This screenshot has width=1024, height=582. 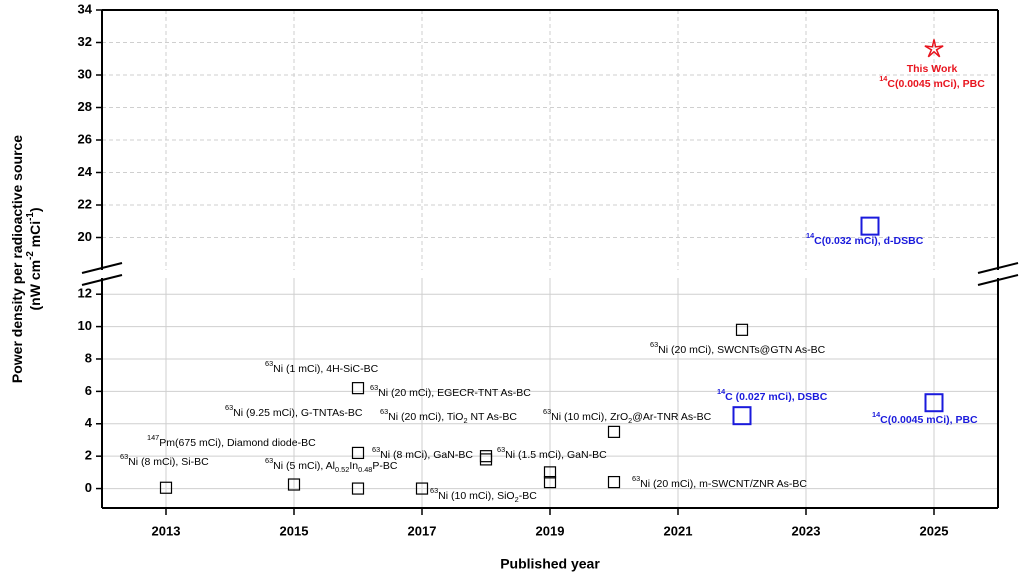 What do you see at coordinates (35, 209) in the screenshot?
I see `text-run: )` at bounding box center [35, 209].